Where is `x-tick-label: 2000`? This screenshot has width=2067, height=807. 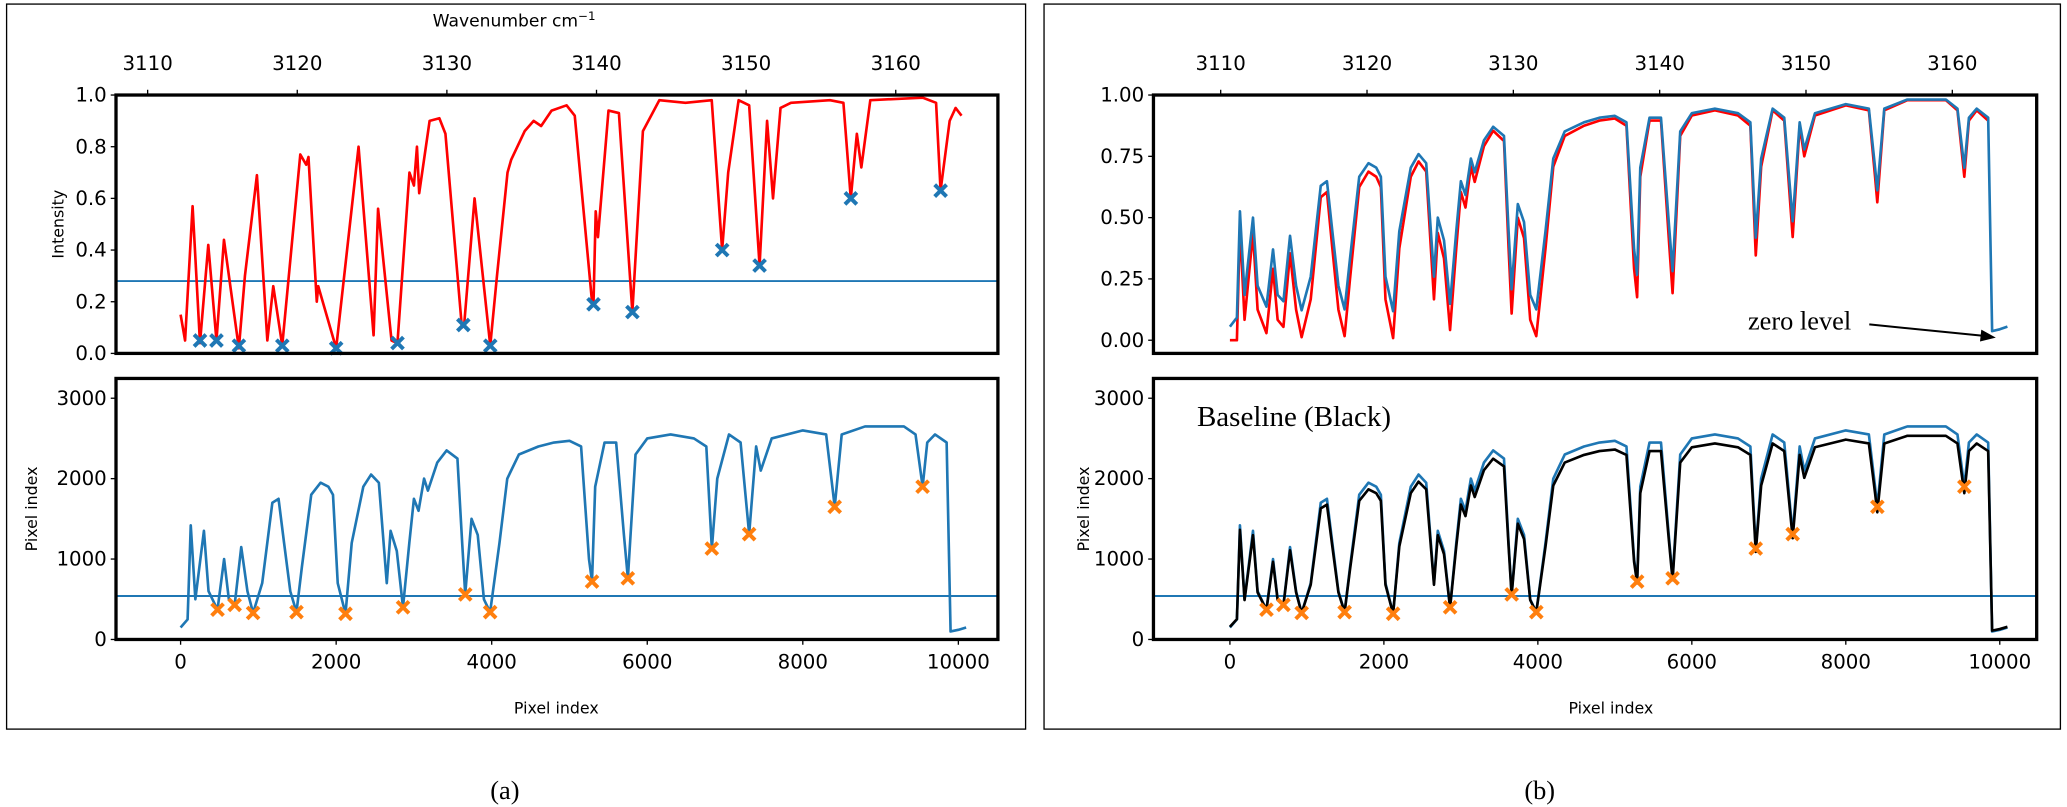
x-tick-label: 2000 is located at coordinates (1384, 661).